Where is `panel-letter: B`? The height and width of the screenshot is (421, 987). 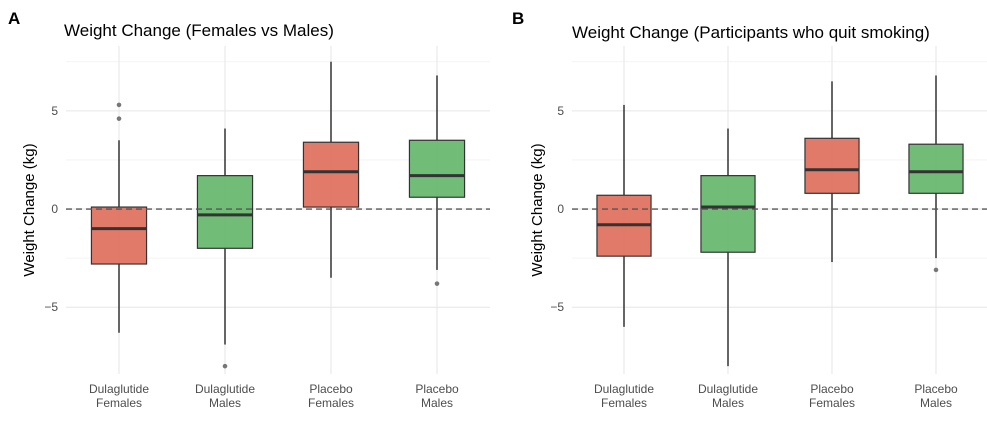
panel-letter: B is located at coordinates (518, 18).